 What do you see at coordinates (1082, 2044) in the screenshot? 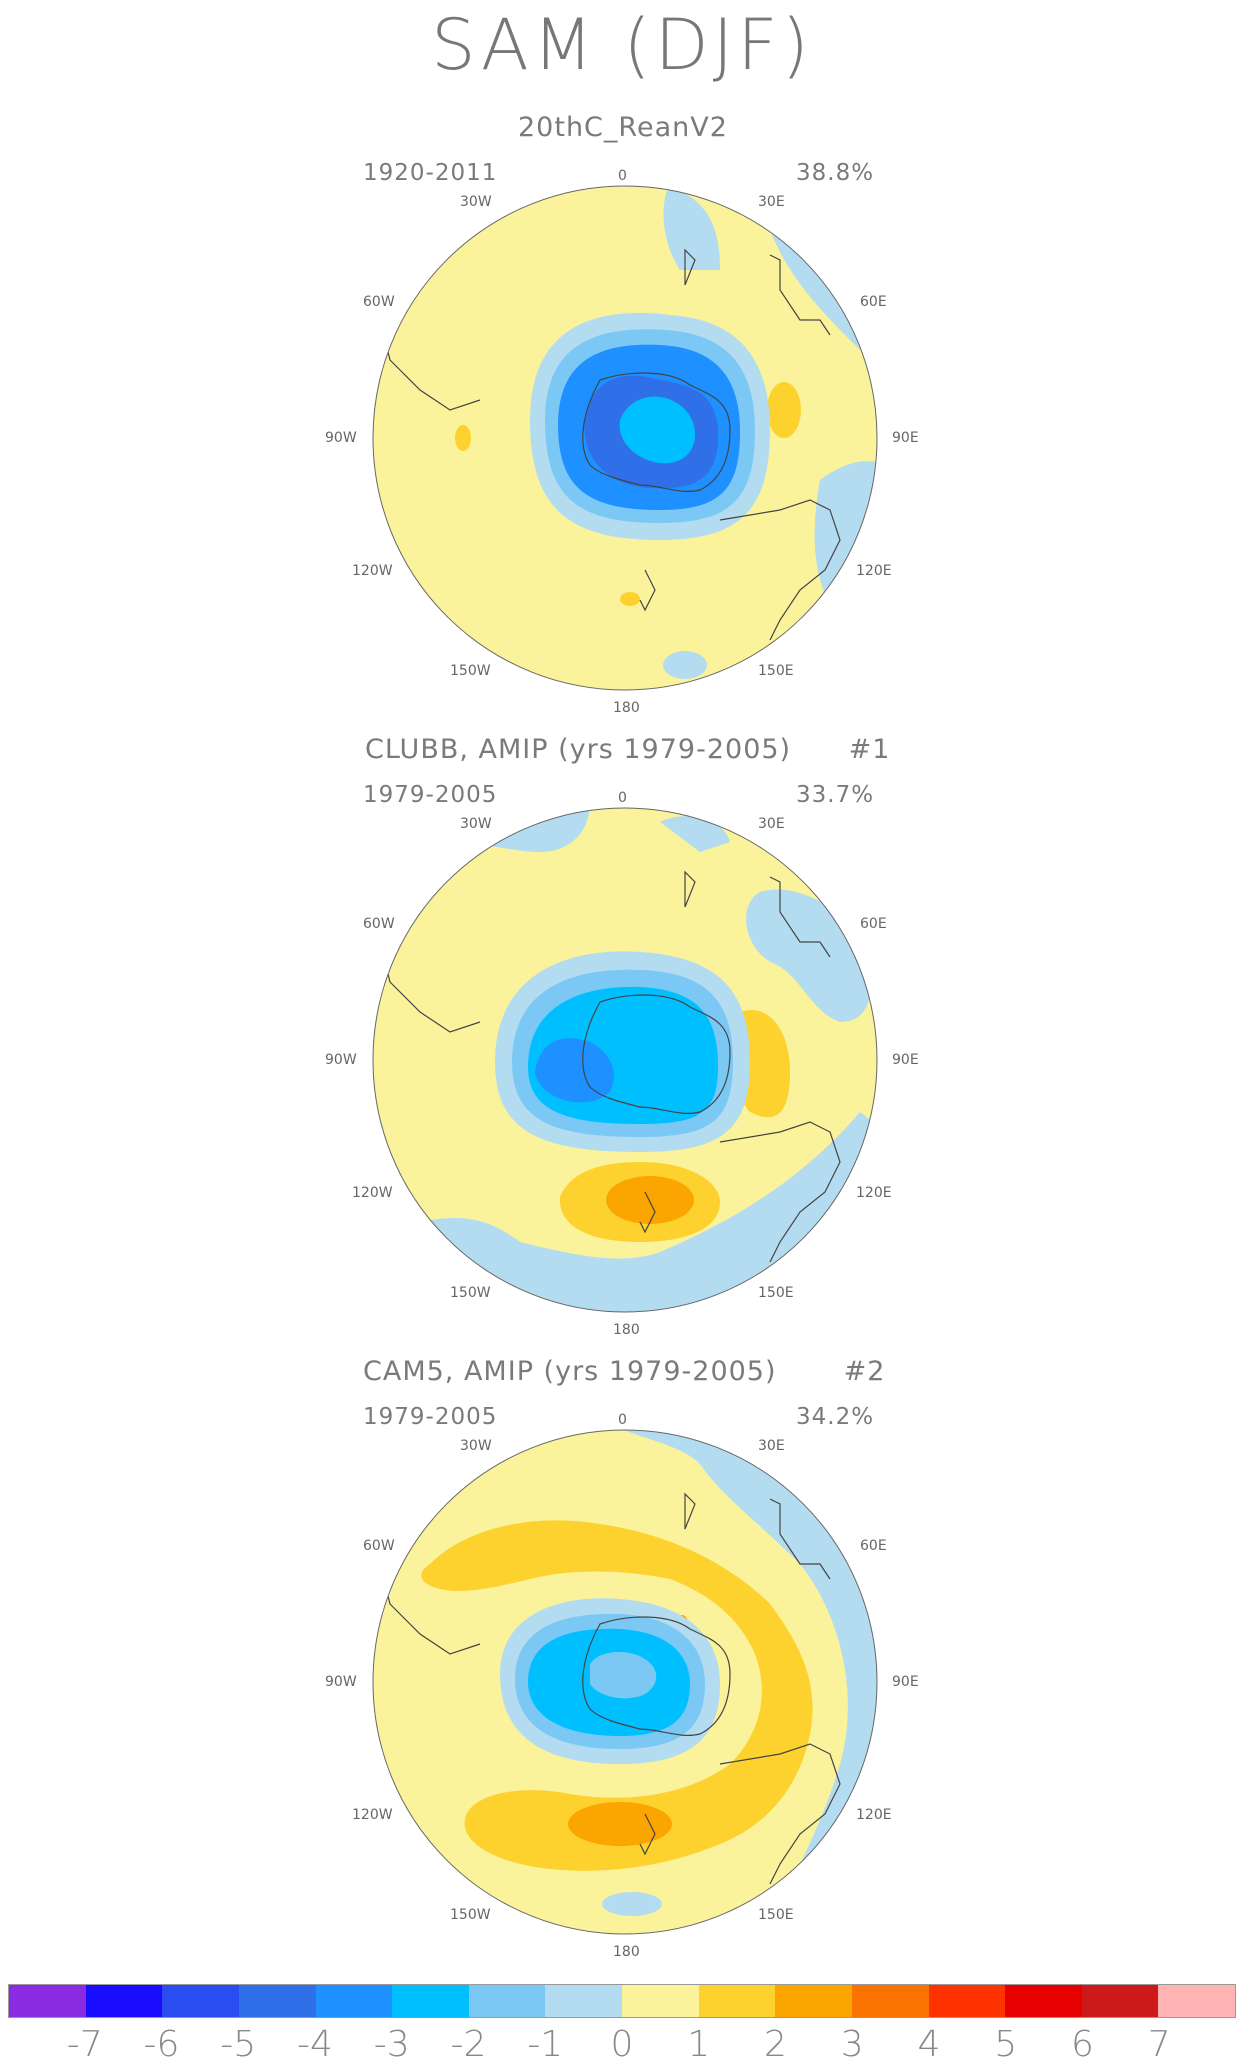
I see `colorbar-label: 6` at bounding box center [1082, 2044].